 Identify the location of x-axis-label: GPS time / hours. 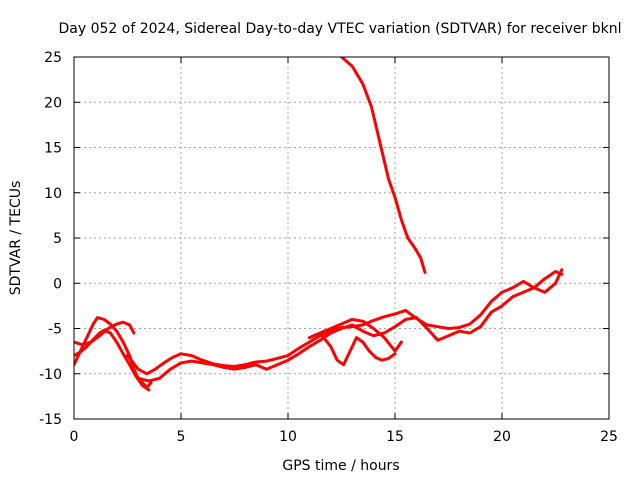
(340, 466).